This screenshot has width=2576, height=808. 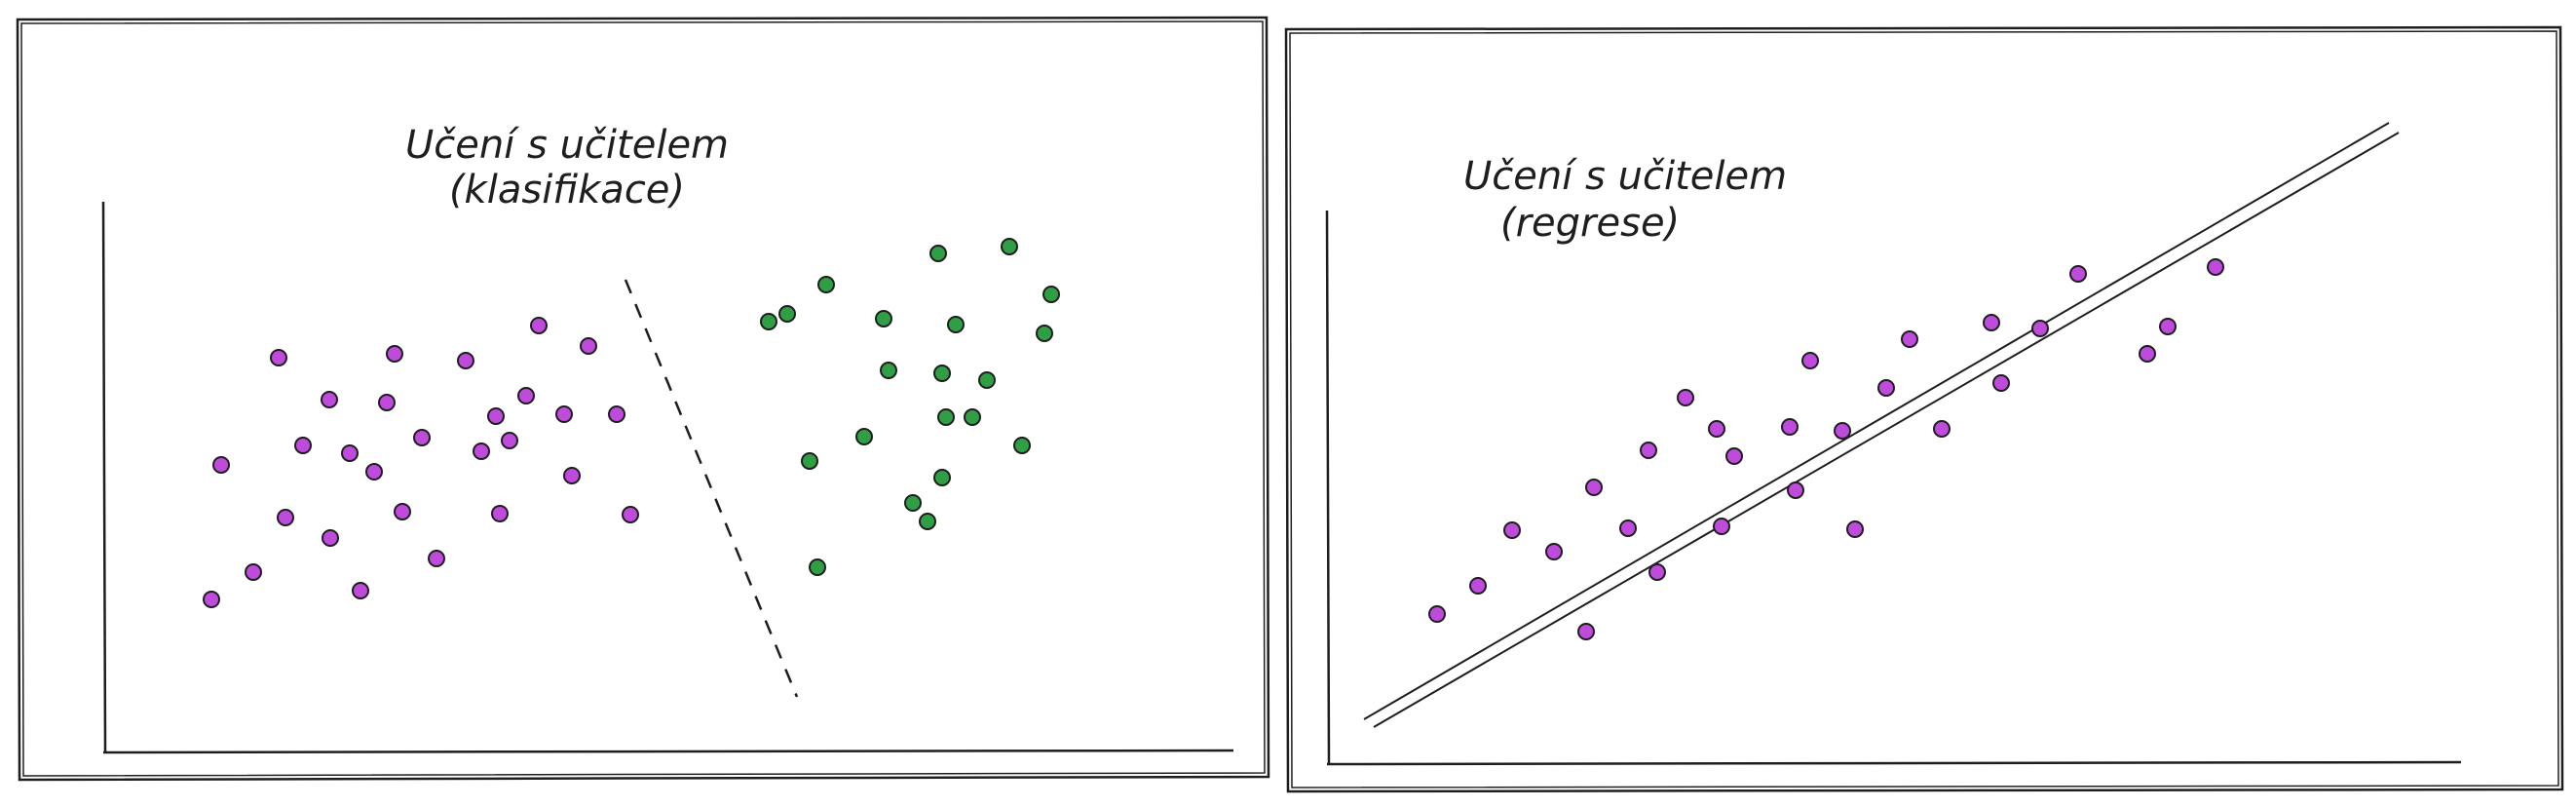 What do you see at coordinates (421, 462) in the screenshot?
I see `class-a-points` at bounding box center [421, 462].